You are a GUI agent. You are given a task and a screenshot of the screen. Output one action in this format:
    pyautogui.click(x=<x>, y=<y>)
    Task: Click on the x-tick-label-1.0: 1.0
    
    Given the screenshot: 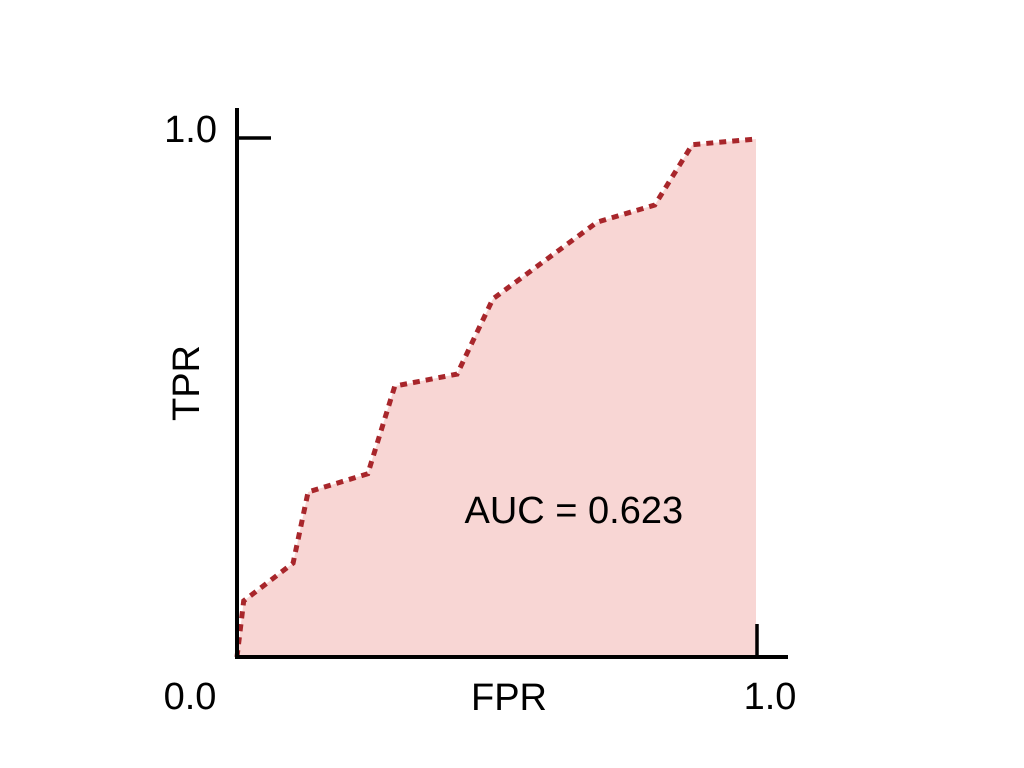 What is the action you would take?
    pyautogui.click(x=770, y=697)
    